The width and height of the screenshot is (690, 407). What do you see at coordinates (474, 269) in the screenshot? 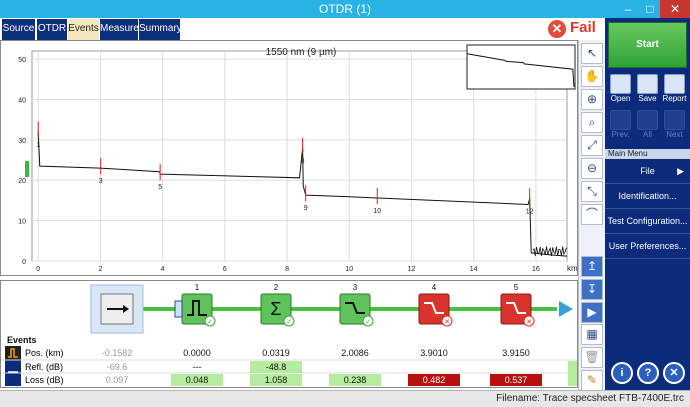
I see `x-tick-label: 14` at bounding box center [474, 269].